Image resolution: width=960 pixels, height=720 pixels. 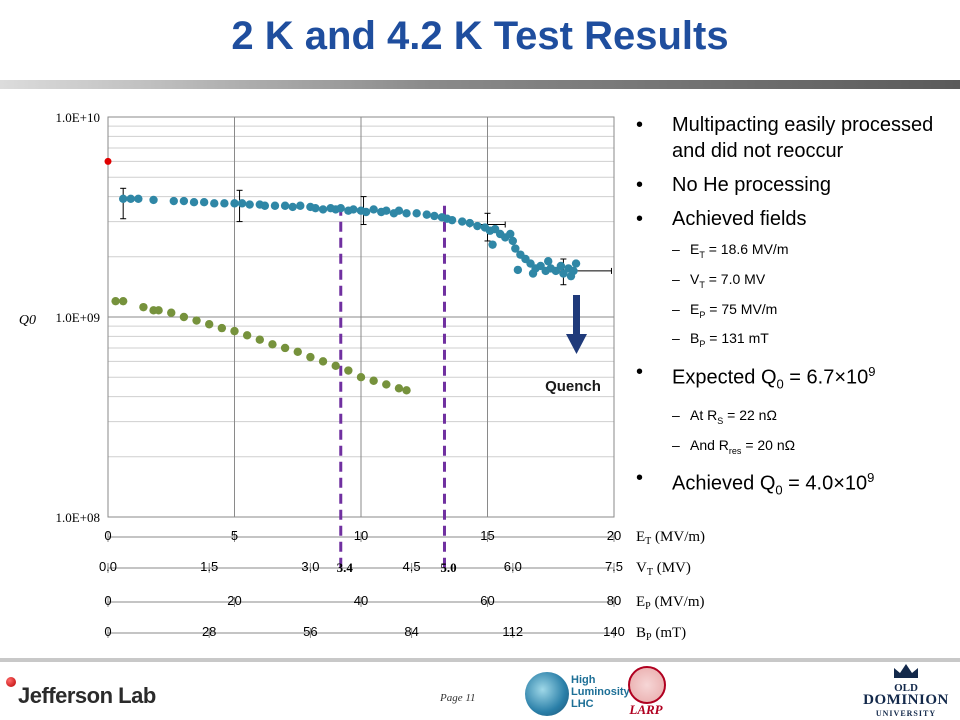 I want to click on axis-vt-tick-label: 3.0, so click(x=310, y=566).